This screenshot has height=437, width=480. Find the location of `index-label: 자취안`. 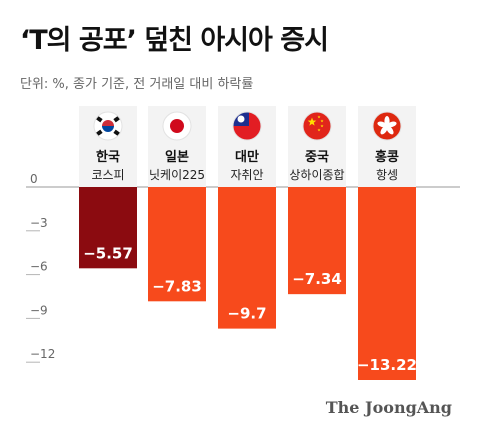

index-label: 자취안 is located at coordinates (246, 175).